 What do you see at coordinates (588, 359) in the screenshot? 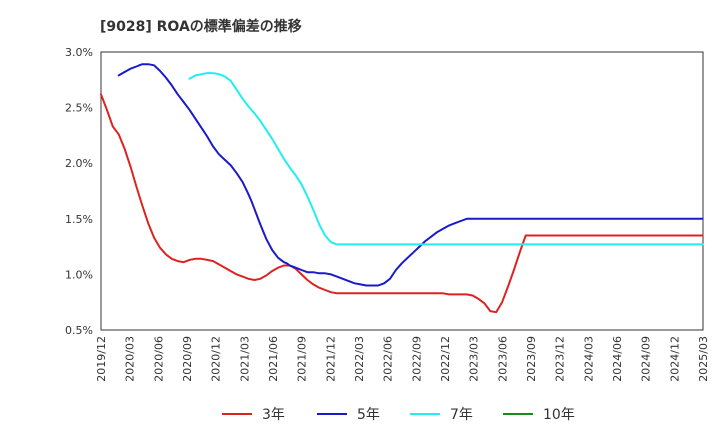
I see `x-tick-label: 2024/03` at bounding box center [588, 359].